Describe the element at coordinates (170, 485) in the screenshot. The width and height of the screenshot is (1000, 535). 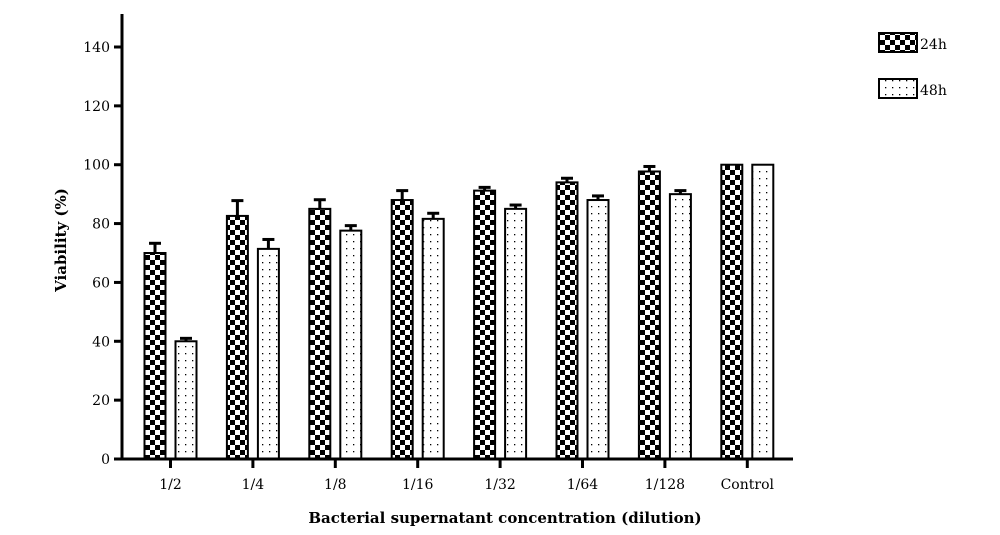
I see `x-tick-label: 1/2` at that location.